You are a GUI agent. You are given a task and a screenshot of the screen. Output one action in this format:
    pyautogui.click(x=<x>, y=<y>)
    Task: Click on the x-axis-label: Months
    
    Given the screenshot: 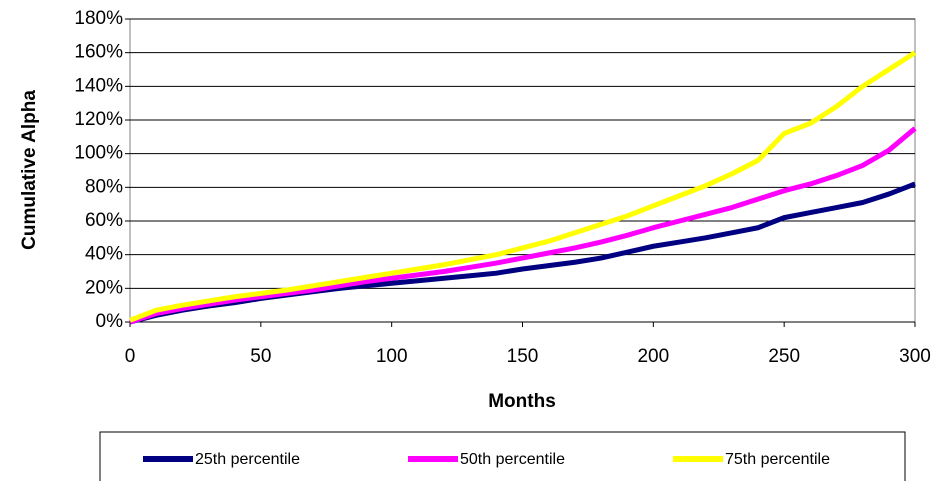 What is the action you would take?
    pyautogui.click(x=522, y=401)
    